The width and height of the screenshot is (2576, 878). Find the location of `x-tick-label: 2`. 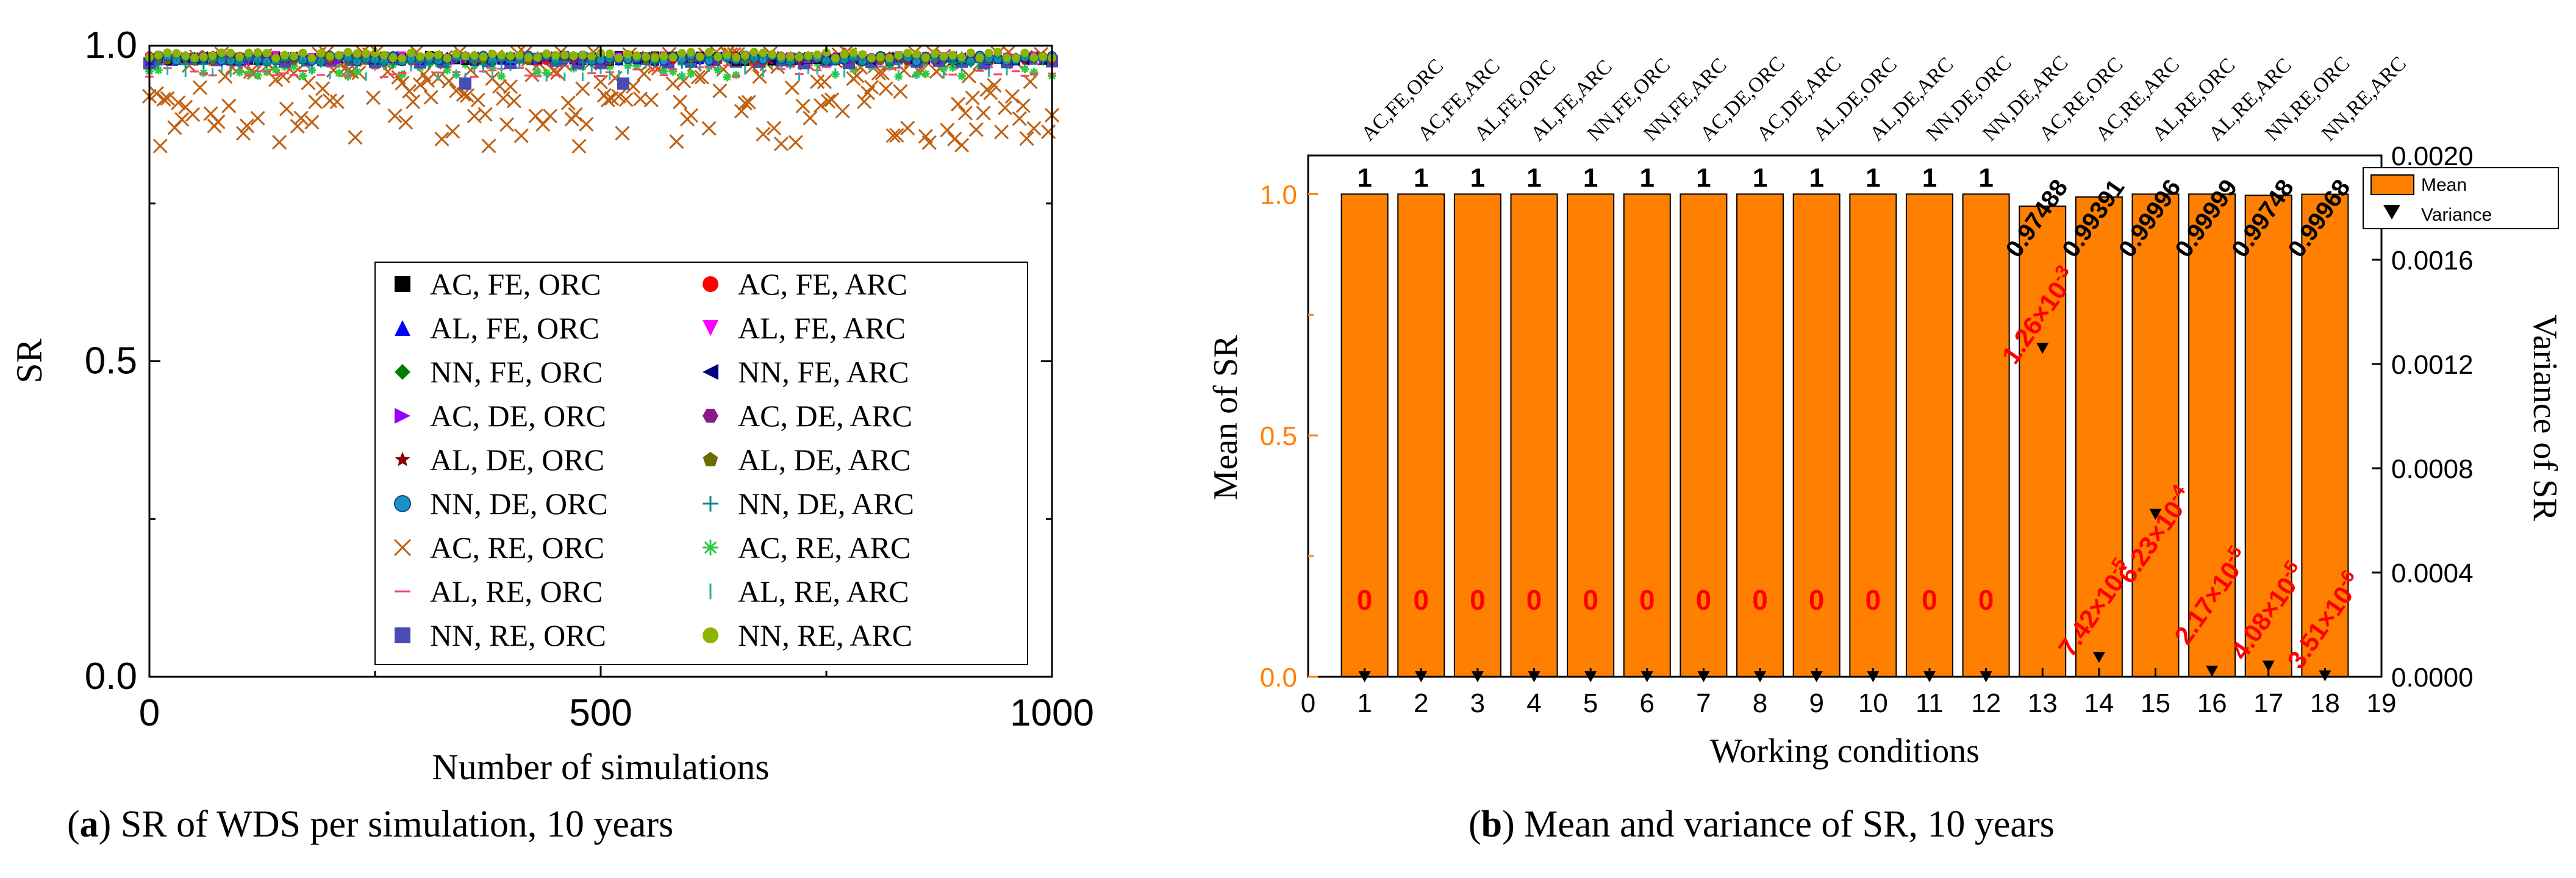

x-tick-label: 2 is located at coordinates (1421, 703).